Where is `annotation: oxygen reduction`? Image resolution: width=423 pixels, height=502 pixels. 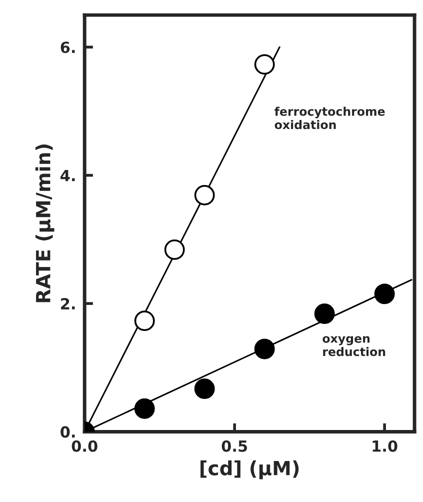 annotation: oxygen reduction is located at coordinates (354, 346).